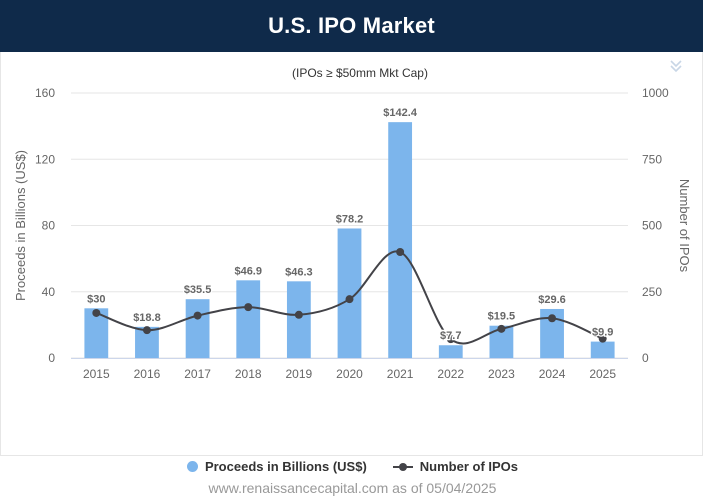 This screenshot has height=500, width=703. Describe the element at coordinates (192, 466) in the screenshot. I see `bar-swatch-icon` at that location.